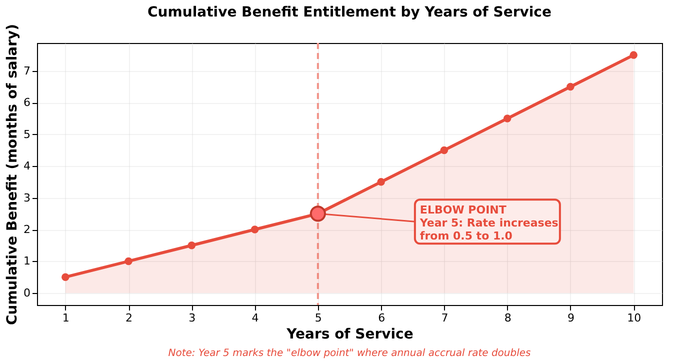  Describe the element at coordinates (27, 71) in the screenshot. I see `y-tick-label: 7` at that location.